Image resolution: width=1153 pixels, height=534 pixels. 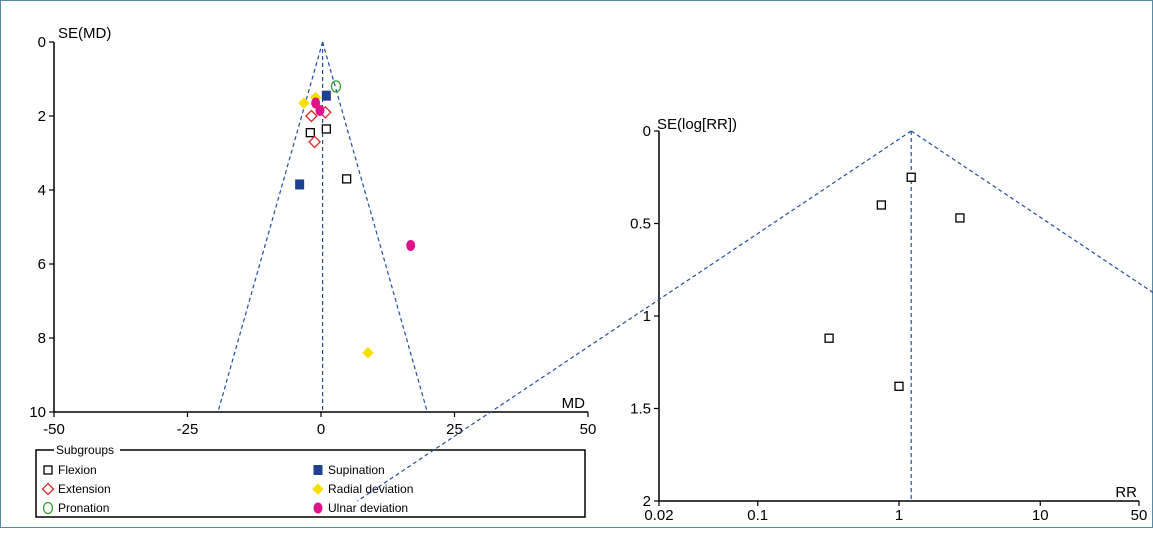 What do you see at coordinates (48, 508) in the screenshot?
I see `legend-marker-pronation` at bounding box center [48, 508].